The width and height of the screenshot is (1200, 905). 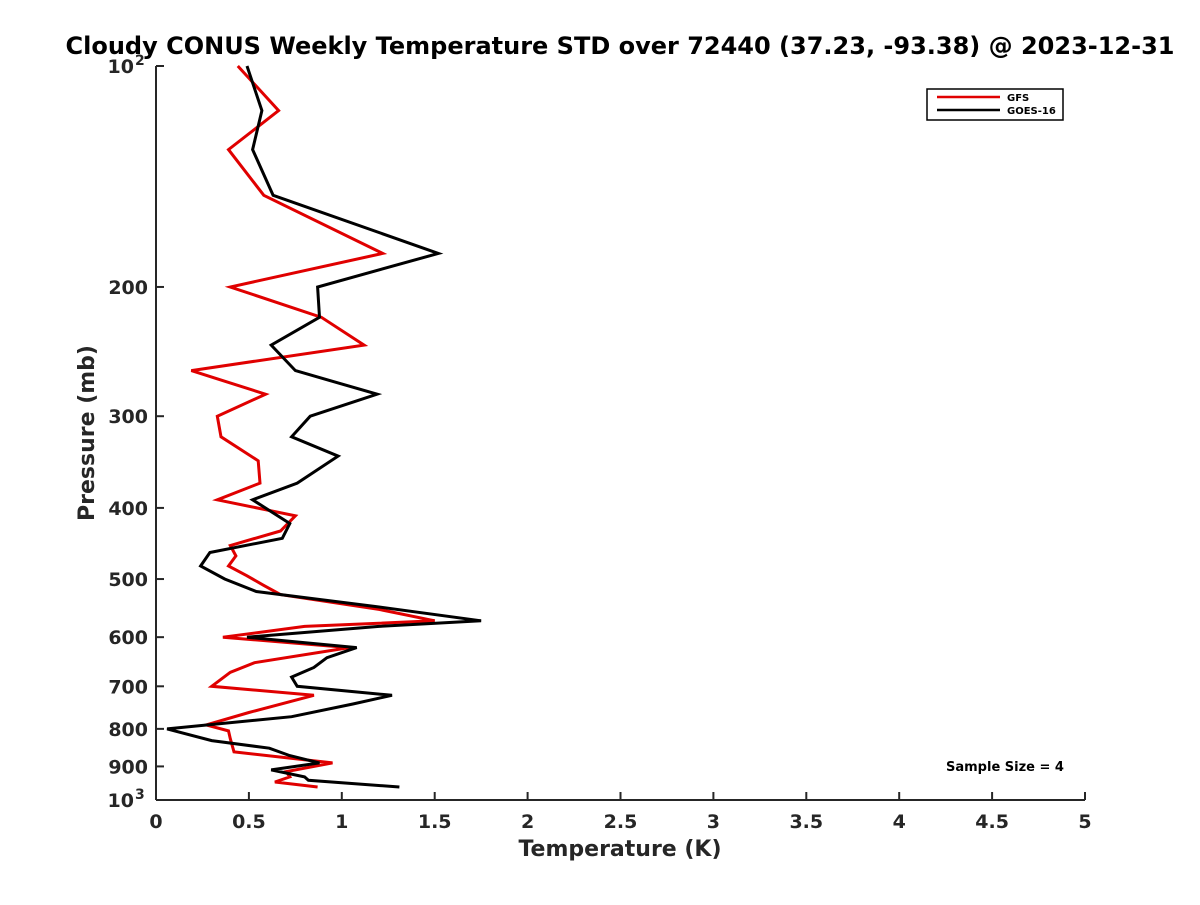 I want to click on y-tick-label: 600, so click(x=128, y=638).